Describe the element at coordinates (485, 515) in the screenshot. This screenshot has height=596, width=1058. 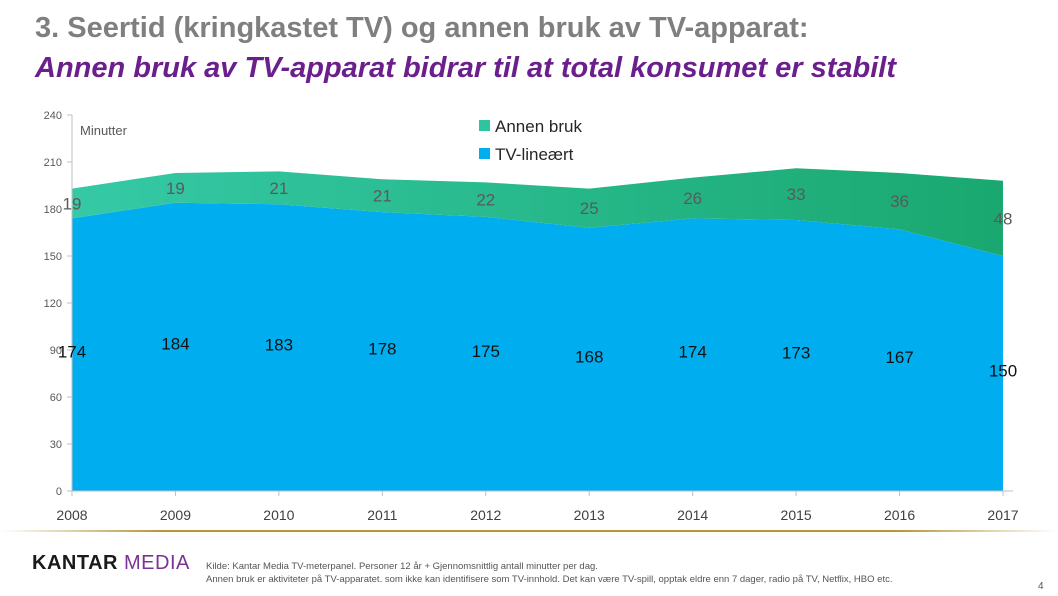
I see `x-tick-label: 2012` at that location.